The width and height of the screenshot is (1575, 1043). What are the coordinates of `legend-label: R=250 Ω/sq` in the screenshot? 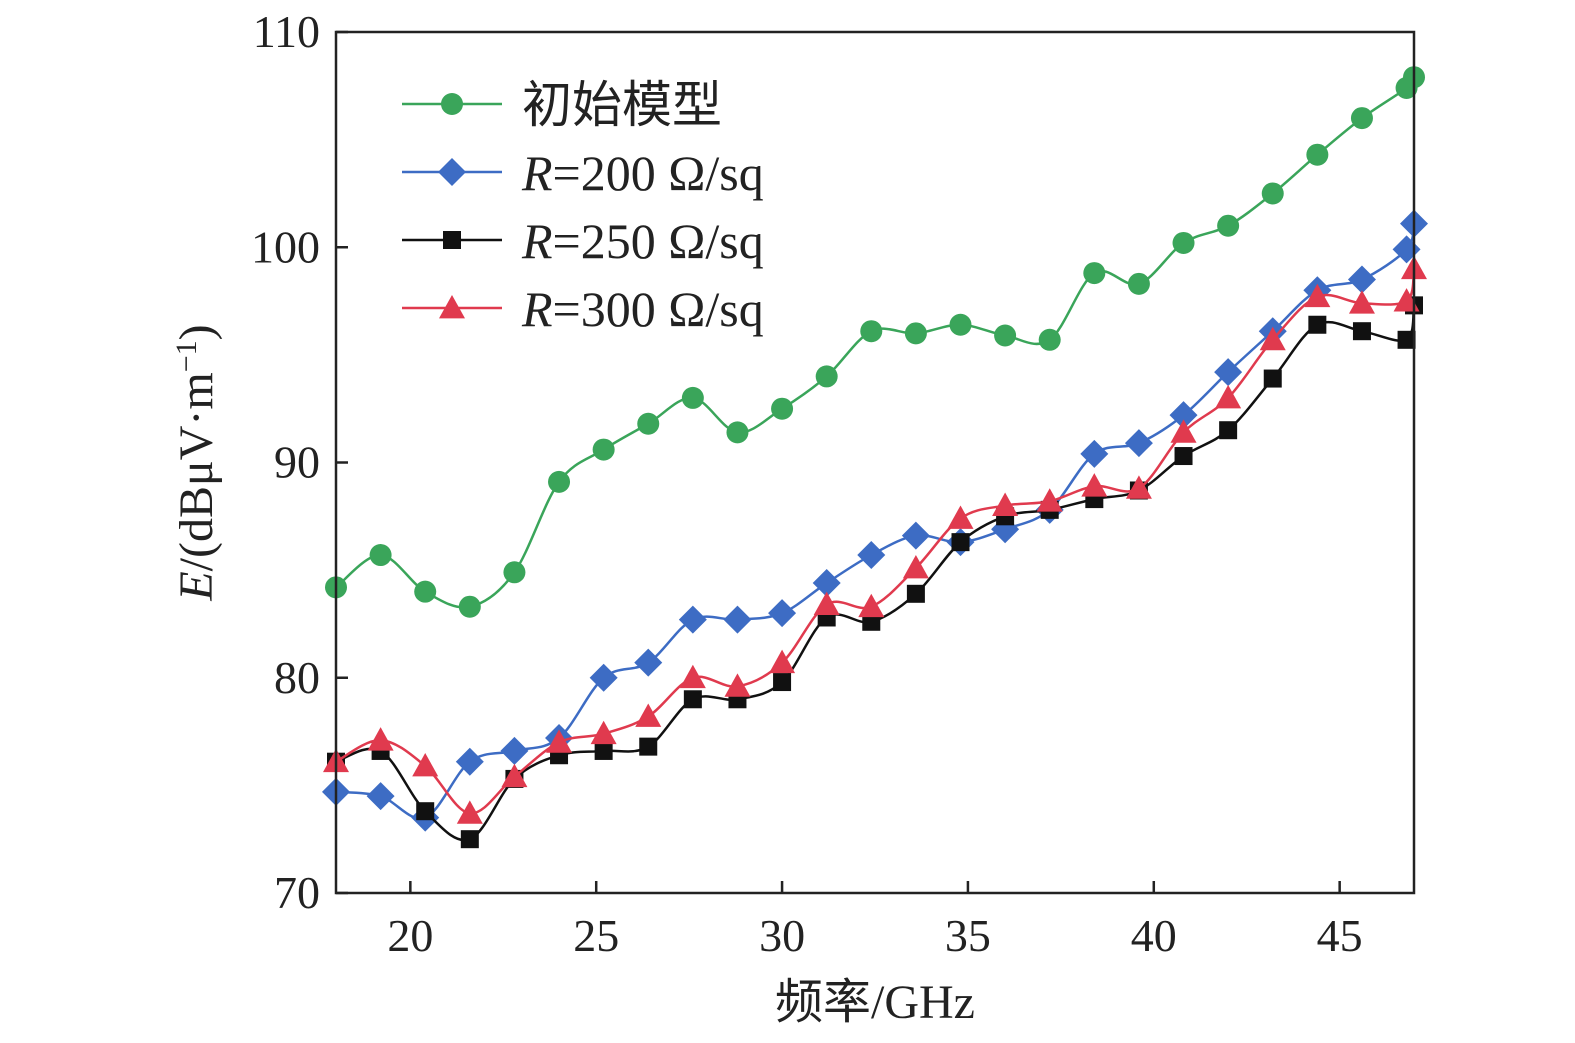 It's located at (642, 241).